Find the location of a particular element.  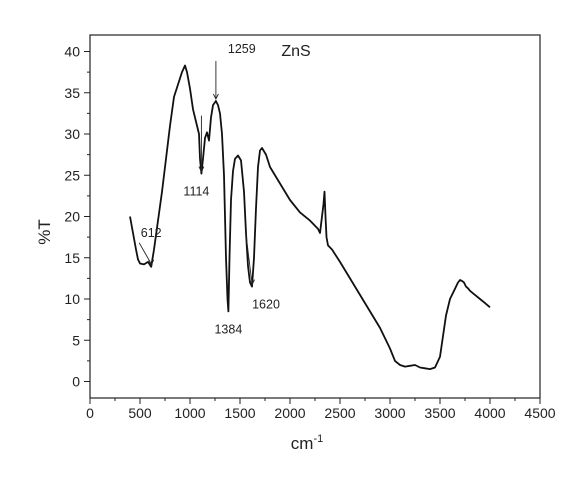

peak-label: 1620 is located at coordinates (266, 305).